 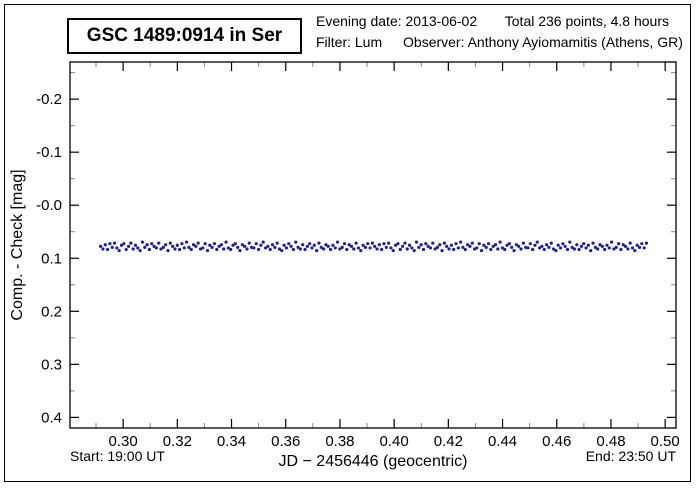 What do you see at coordinates (49, 152) in the screenshot?
I see `y-tick-label: -0.1` at bounding box center [49, 152].